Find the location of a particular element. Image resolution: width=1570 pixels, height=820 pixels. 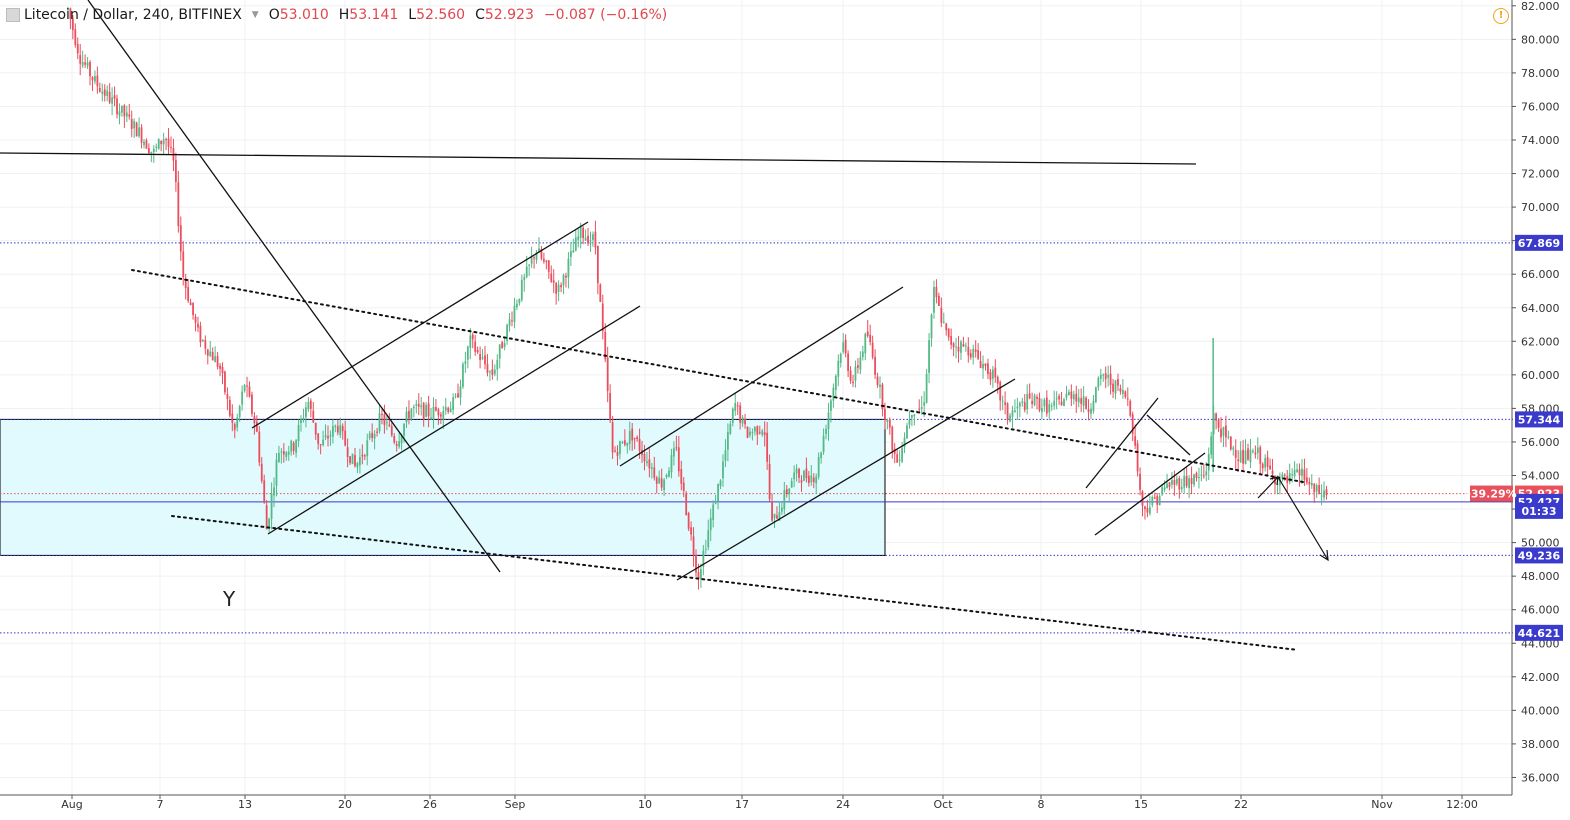

time-tick-label: 20 is located at coordinates (345, 804).